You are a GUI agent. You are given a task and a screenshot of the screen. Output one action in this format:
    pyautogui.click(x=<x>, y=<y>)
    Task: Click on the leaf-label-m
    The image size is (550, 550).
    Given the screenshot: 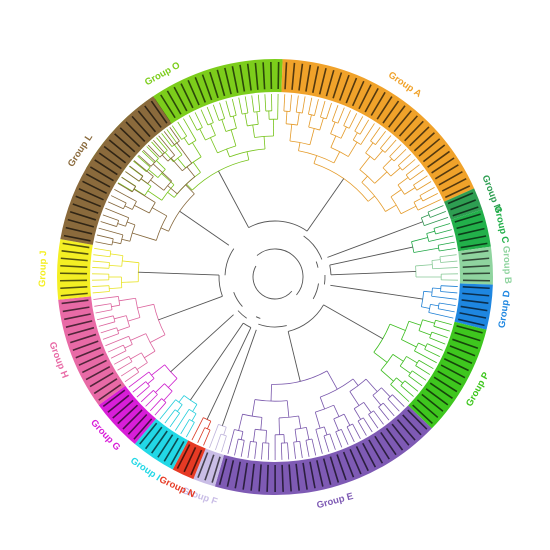 What is the action you would take?
    pyautogui.click(x=463, y=205)
    